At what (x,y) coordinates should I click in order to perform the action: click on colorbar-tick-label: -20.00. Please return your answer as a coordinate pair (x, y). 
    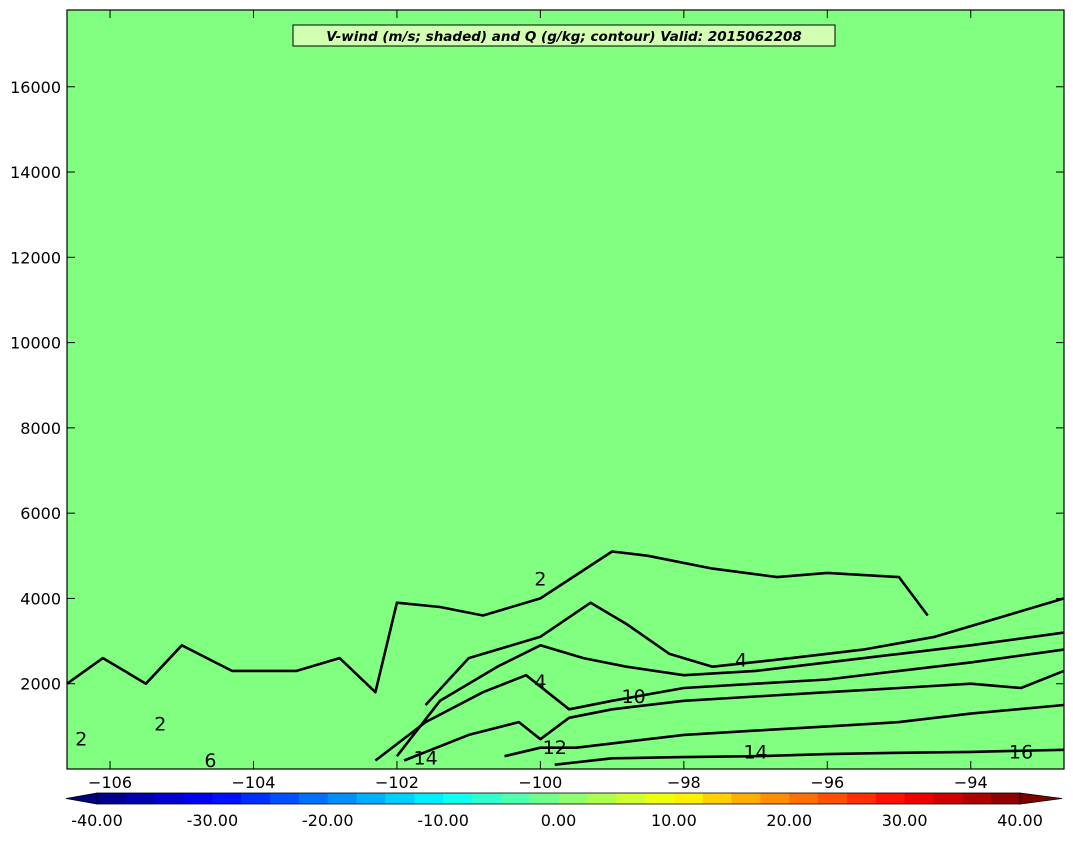
    Looking at the image, I should click on (328, 820).